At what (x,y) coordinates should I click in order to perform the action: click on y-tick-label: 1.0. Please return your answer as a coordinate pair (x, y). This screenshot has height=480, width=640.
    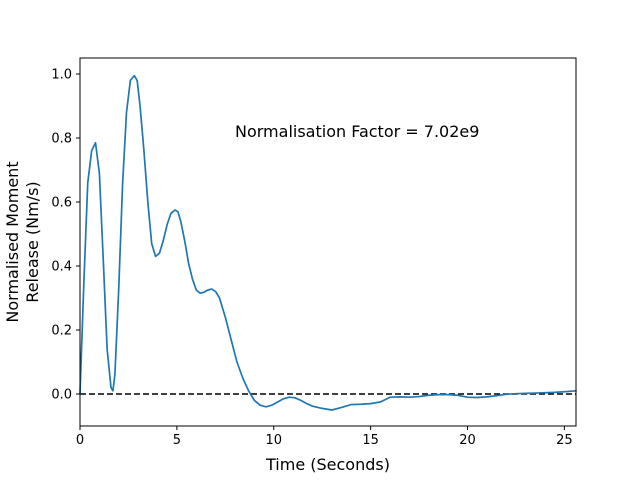
    Looking at the image, I should click on (61, 75).